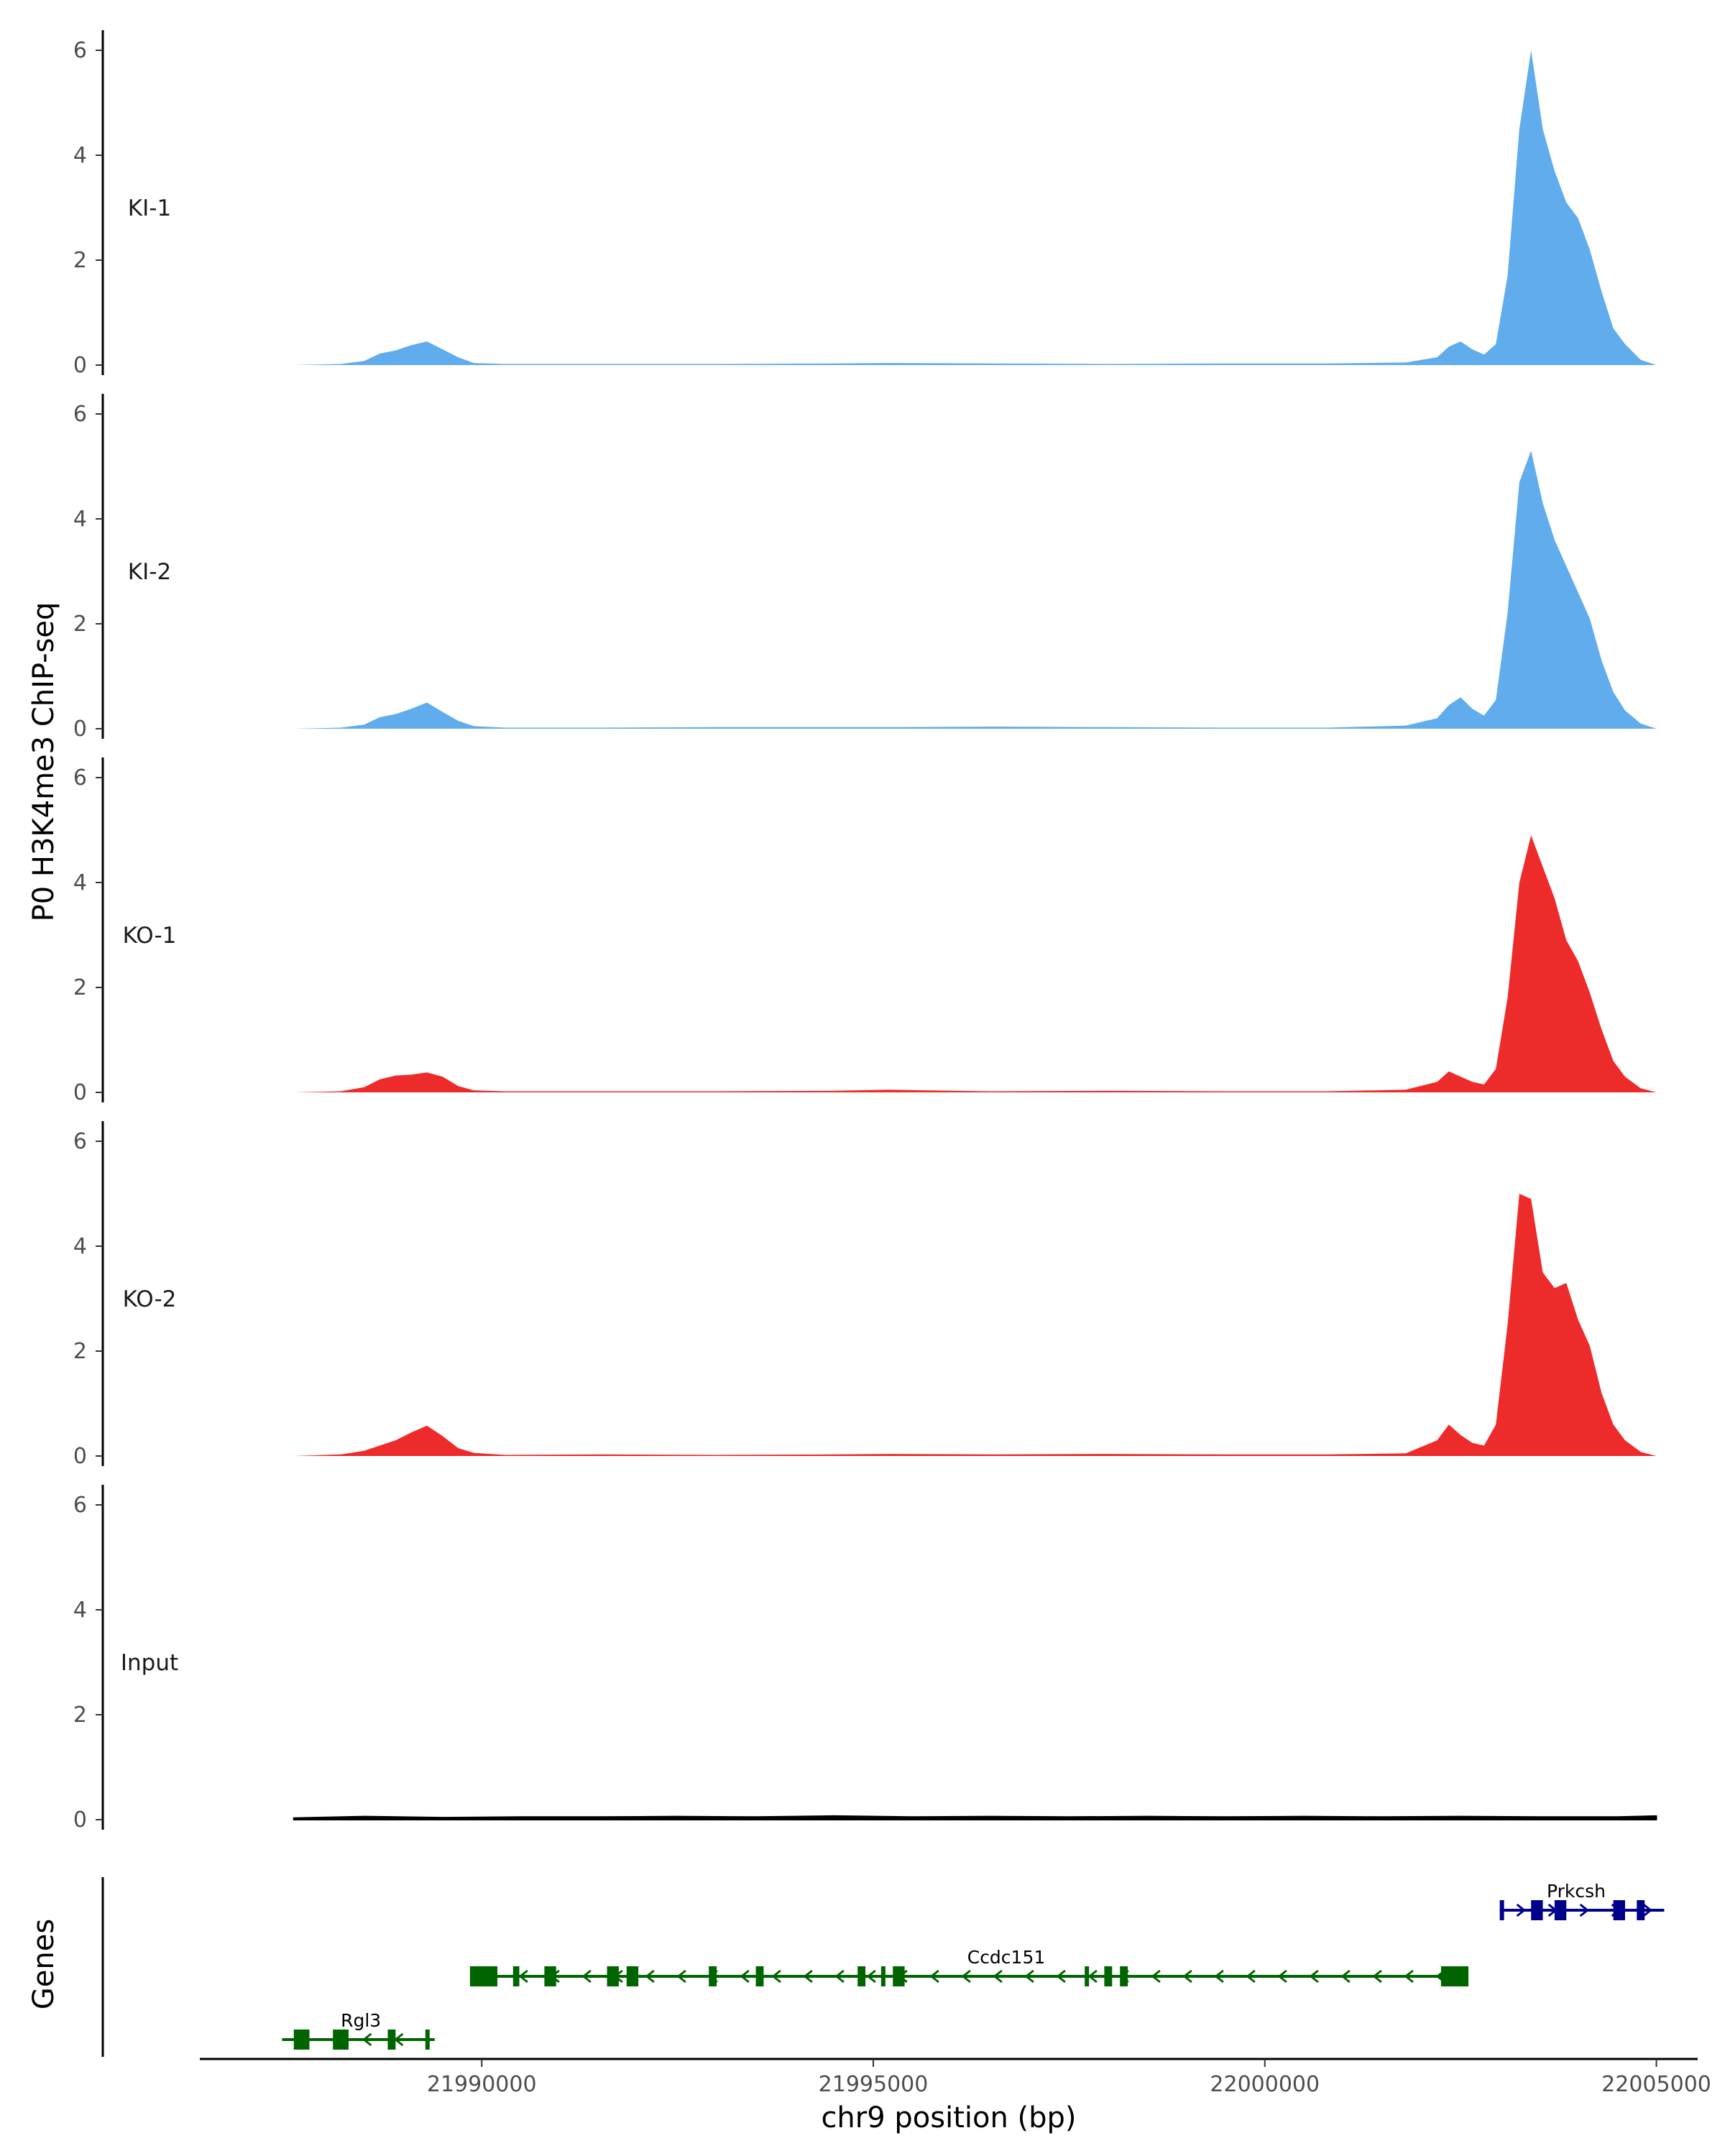  Describe the element at coordinates (149, 1663) in the screenshot. I see `track-label: Input` at that location.